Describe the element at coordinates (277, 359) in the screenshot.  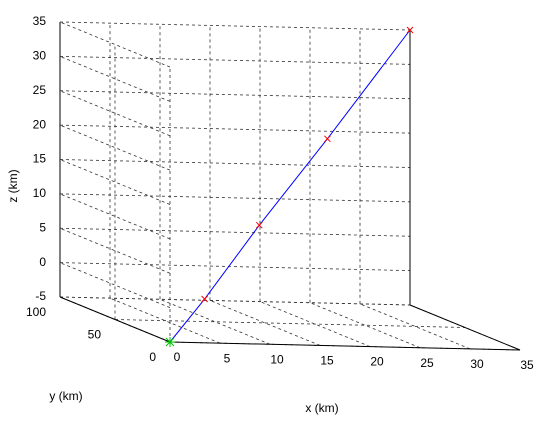
I see `x-tick-label: 10` at that location.